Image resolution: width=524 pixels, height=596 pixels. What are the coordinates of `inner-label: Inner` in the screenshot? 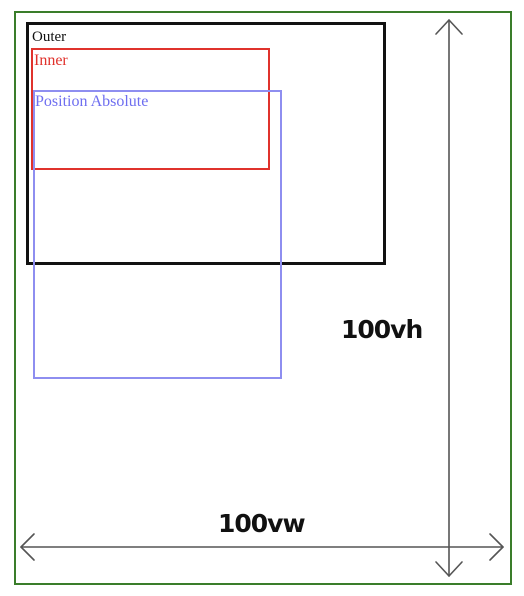 It's located at (51, 60).